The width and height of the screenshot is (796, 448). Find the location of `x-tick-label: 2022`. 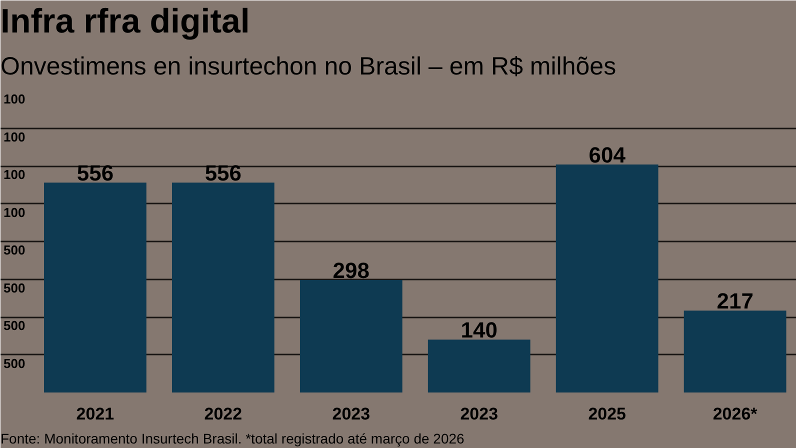

x-tick-label: 2022 is located at coordinates (223, 414).